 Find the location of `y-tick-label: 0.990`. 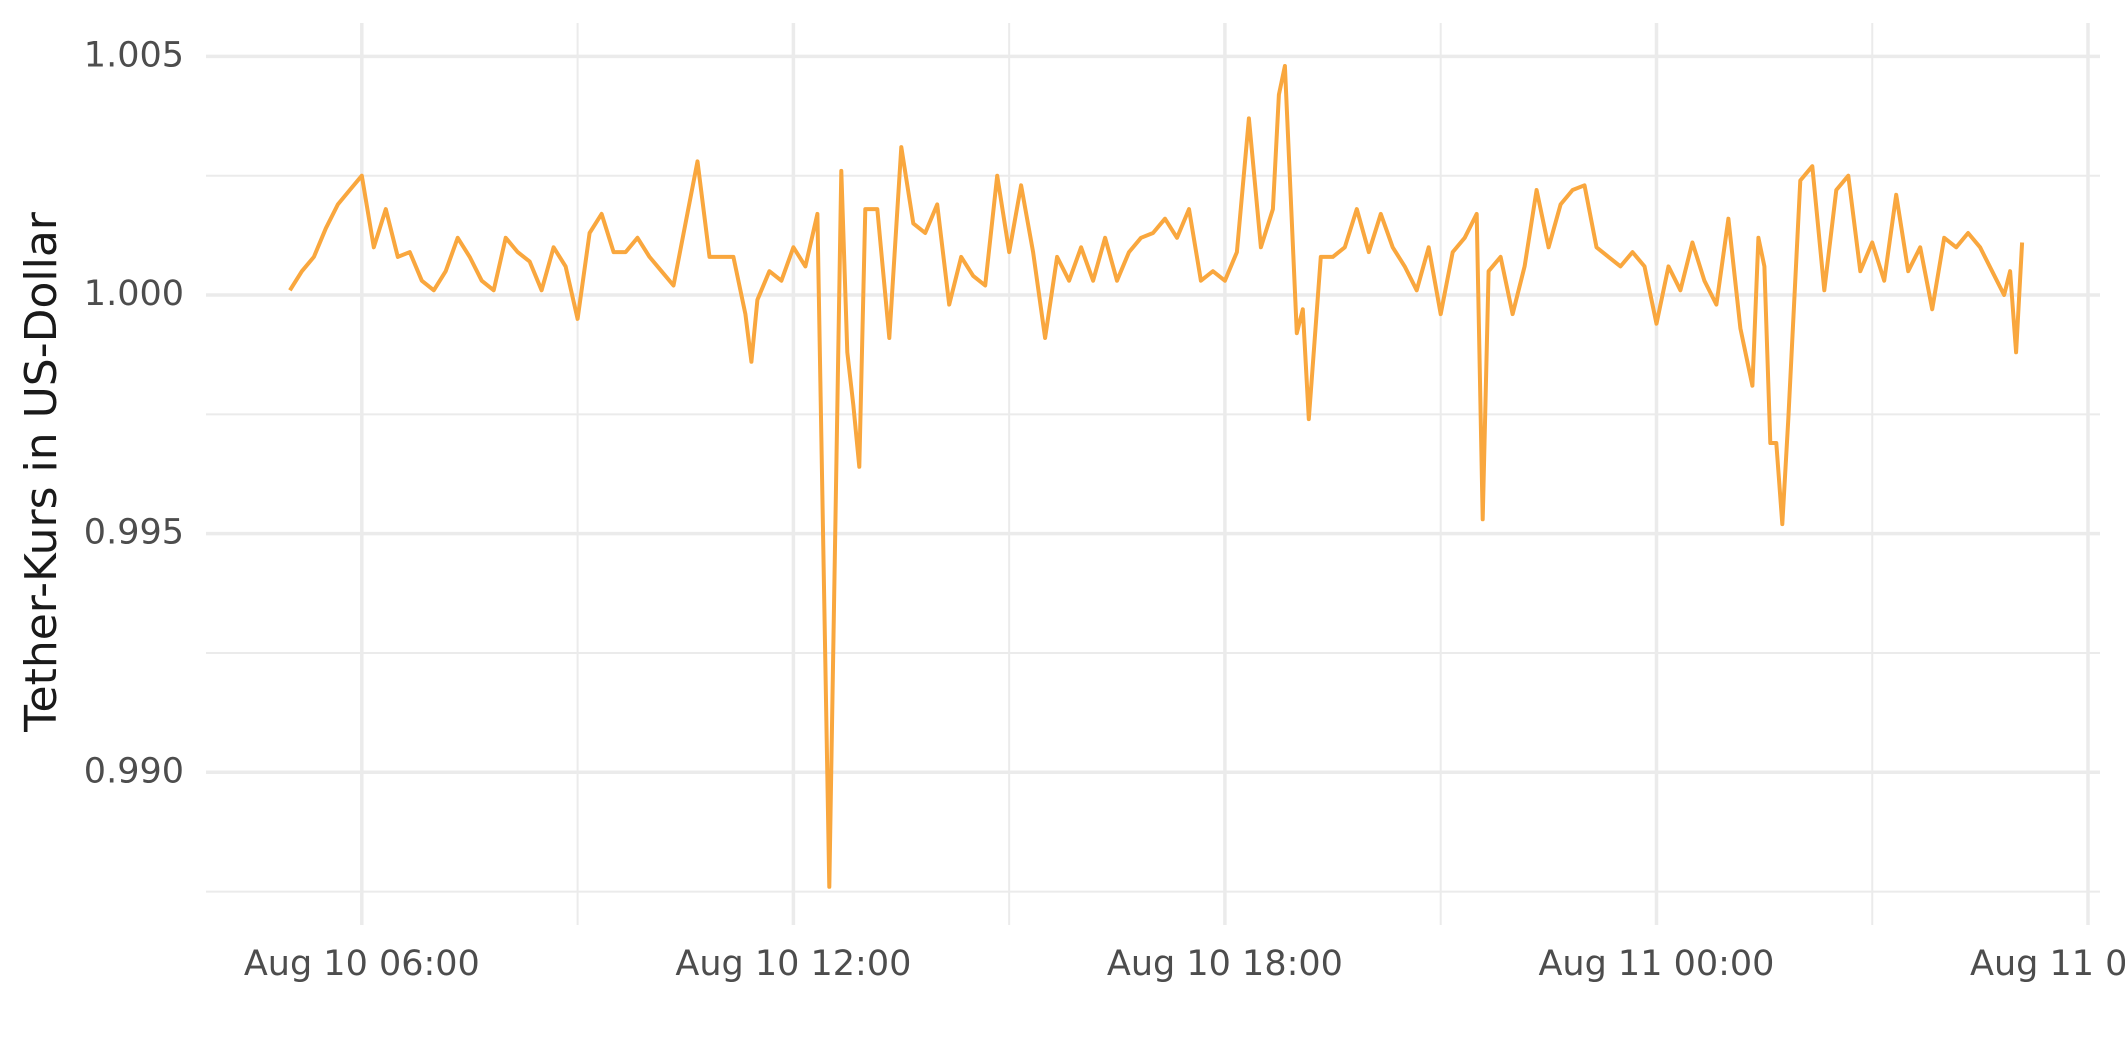

y-tick-label: 0.990 is located at coordinates (134, 771).